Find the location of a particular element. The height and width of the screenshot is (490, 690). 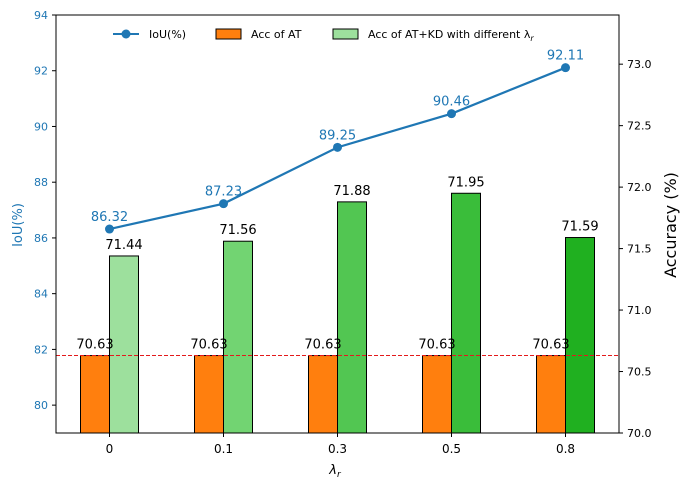

right-axis-tick-label: 70.0 is located at coordinates (639, 433).